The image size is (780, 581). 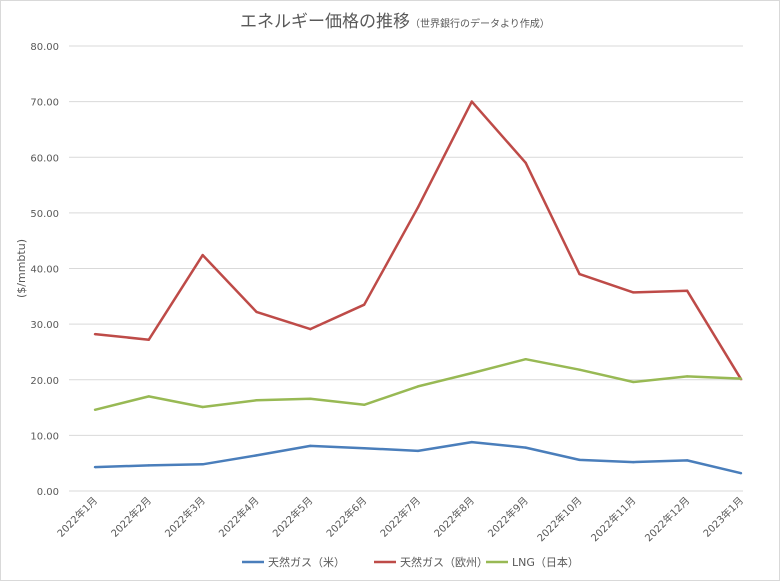 I want to click on y-tick-label: 30.00, so click(x=44, y=325).